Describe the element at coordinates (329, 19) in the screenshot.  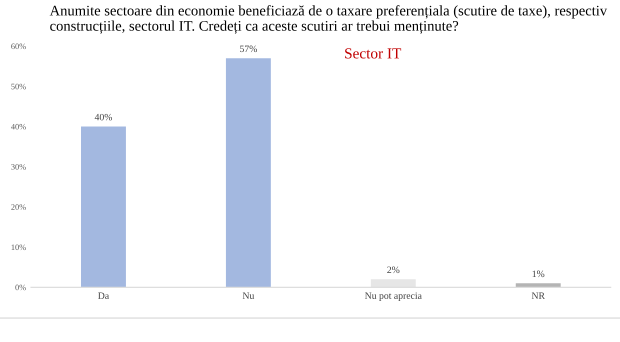
I see `chart-title: Anumite sectoare din economie beneficiază de o taxare preferențiala (scutire de taxe), respectiv construcțiile, sectorul IT. Credeți ca aceste scutiri ar trebui menținute?` at that location.